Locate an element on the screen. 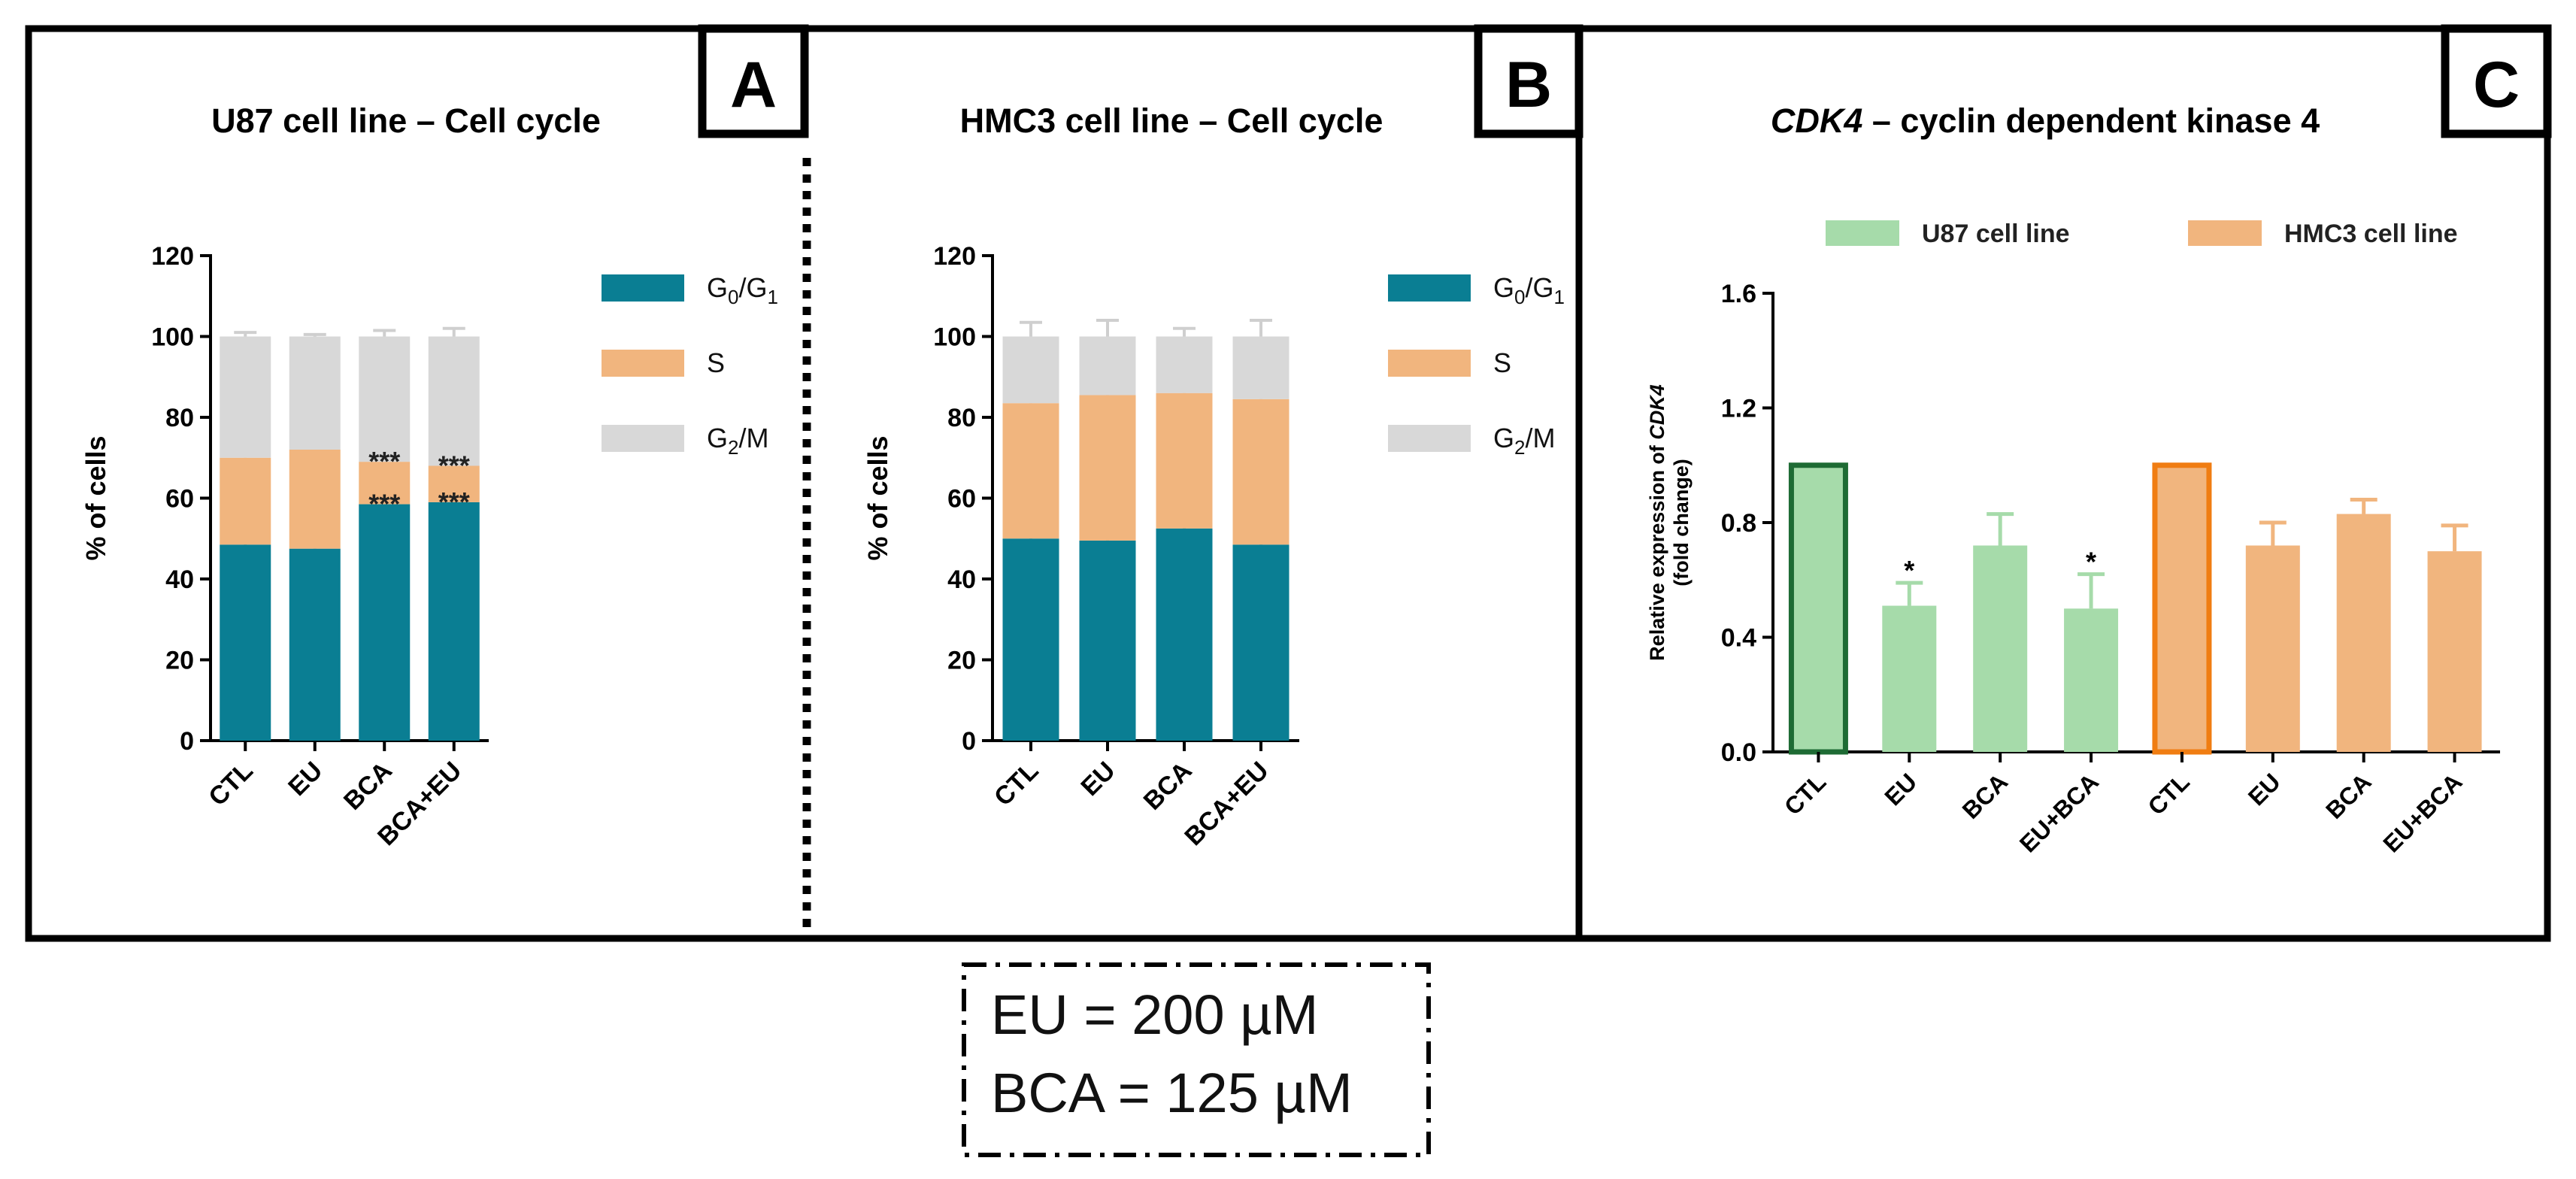 This screenshot has height=1179, width=2576. y-axis-label-sub: (fold change) is located at coordinates (1681, 522).